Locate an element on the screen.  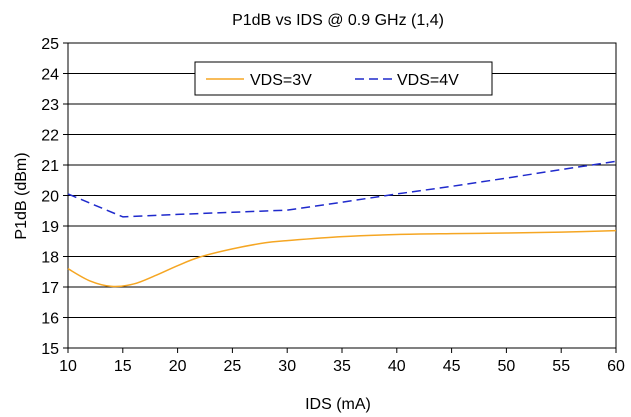
x-tick-label: 40 is located at coordinates (397, 366).